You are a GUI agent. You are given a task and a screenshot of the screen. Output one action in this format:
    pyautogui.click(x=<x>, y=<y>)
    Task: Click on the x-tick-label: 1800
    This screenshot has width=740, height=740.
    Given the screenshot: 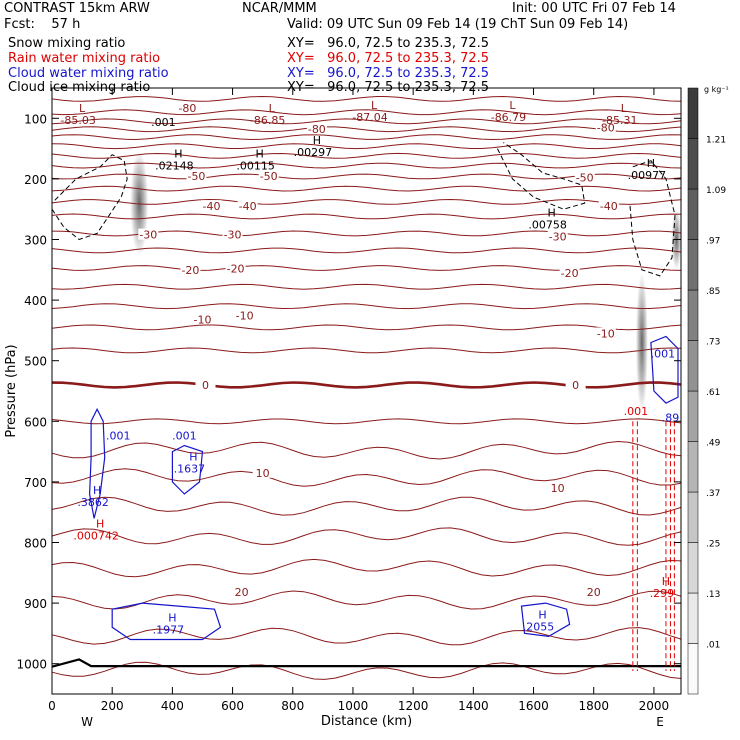 What is the action you would take?
    pyautogui.click(x=593, y=706)
    